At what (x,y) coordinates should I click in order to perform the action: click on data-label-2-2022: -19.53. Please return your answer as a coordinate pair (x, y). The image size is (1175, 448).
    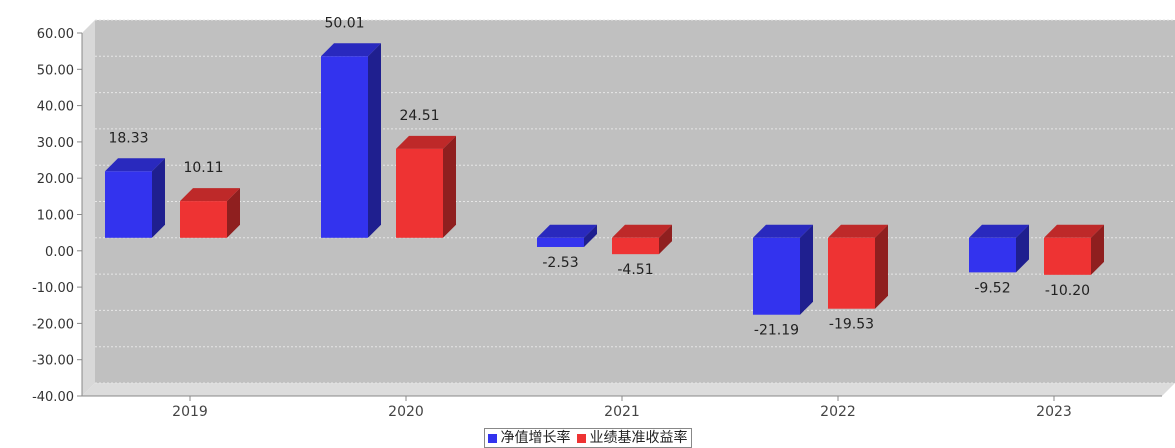
    Looking at the image, I should click on (851, 325).